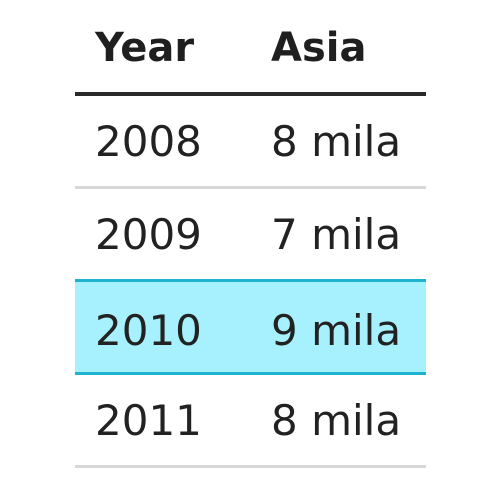 The width and height of the screenshot is (500, 500). I want to click on table-row-2009: 2009 7 mila, so click(250, 235).